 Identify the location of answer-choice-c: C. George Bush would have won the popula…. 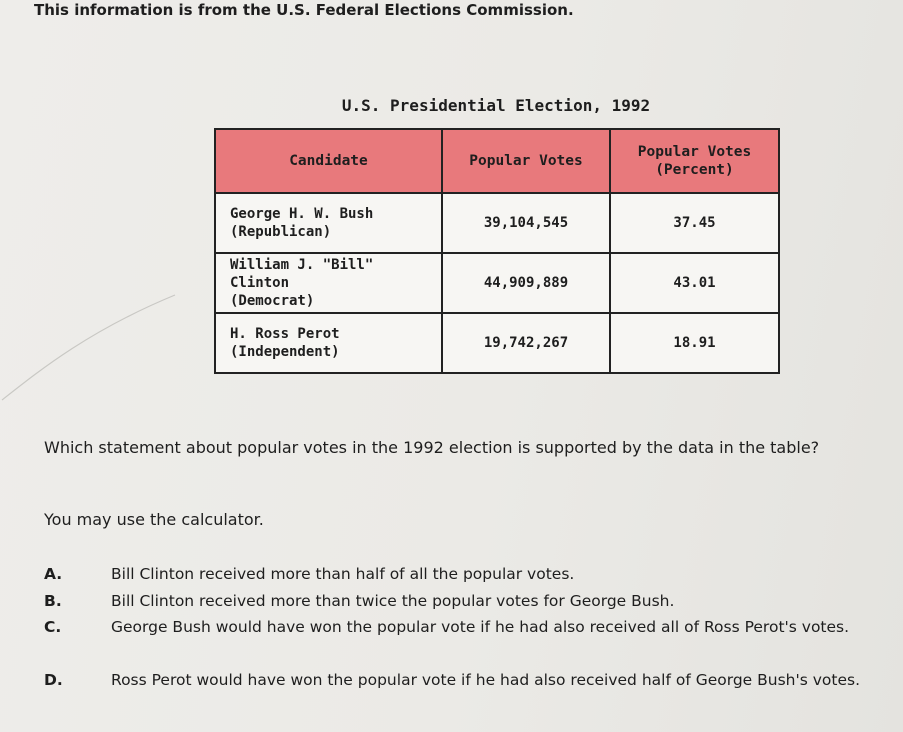
(464, 627).